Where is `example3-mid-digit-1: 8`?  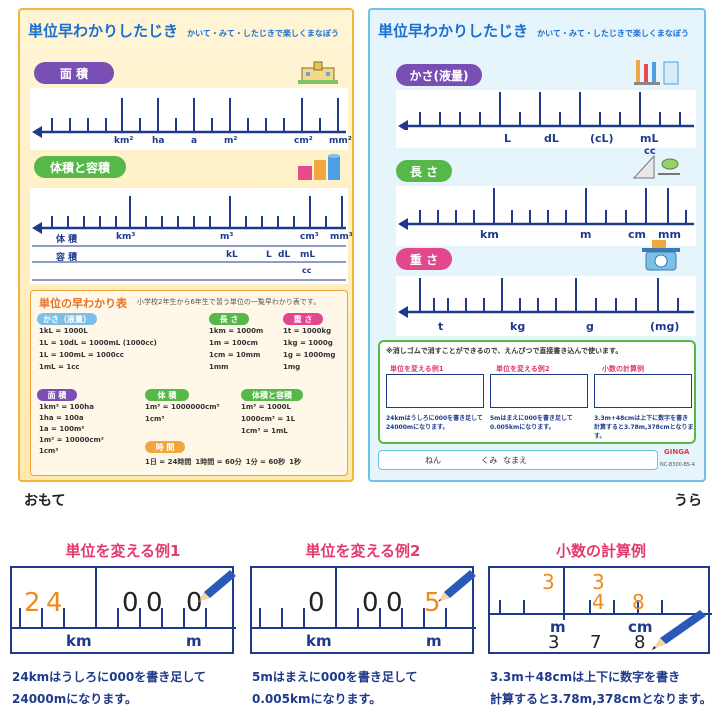
example3-mid-digit-1: 8 is located at coordinates (638, 602).